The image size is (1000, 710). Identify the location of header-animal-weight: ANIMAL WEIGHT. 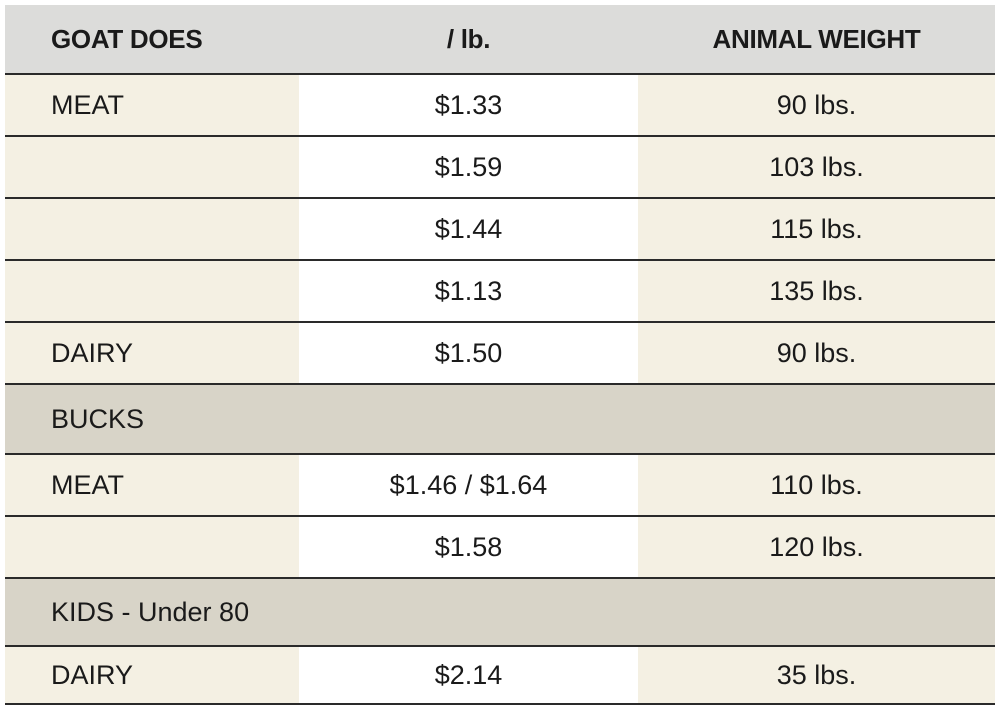
(816, 38).